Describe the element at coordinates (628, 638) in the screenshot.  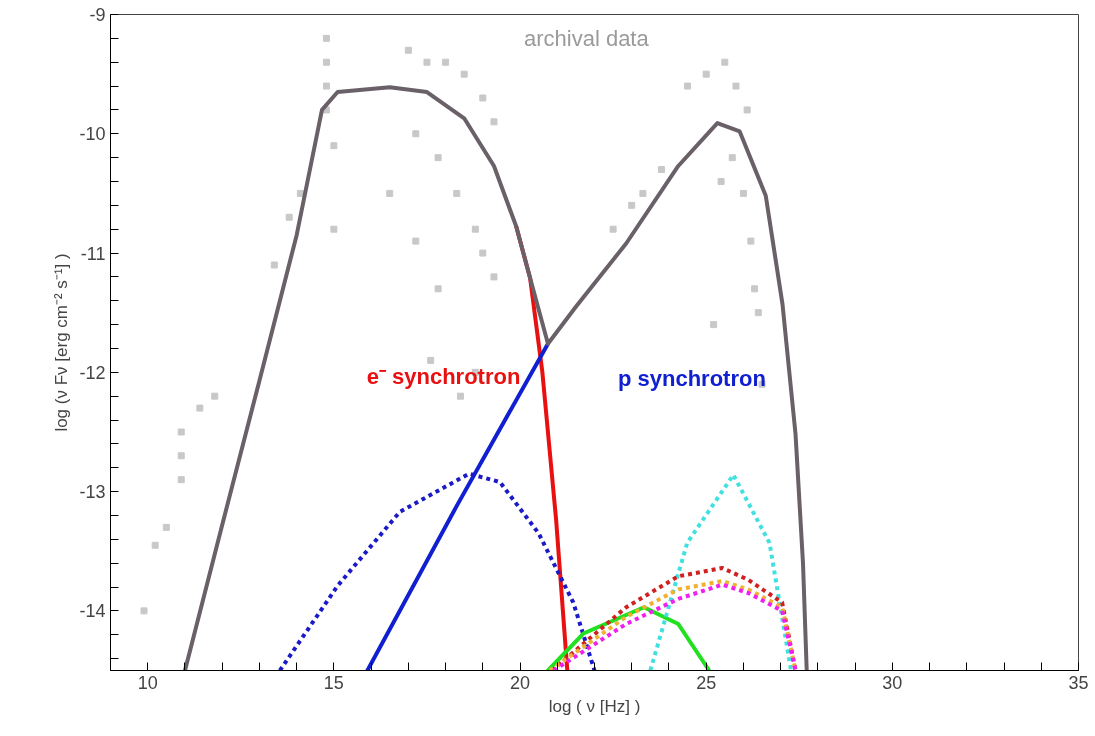
I see `line-series` at that location.